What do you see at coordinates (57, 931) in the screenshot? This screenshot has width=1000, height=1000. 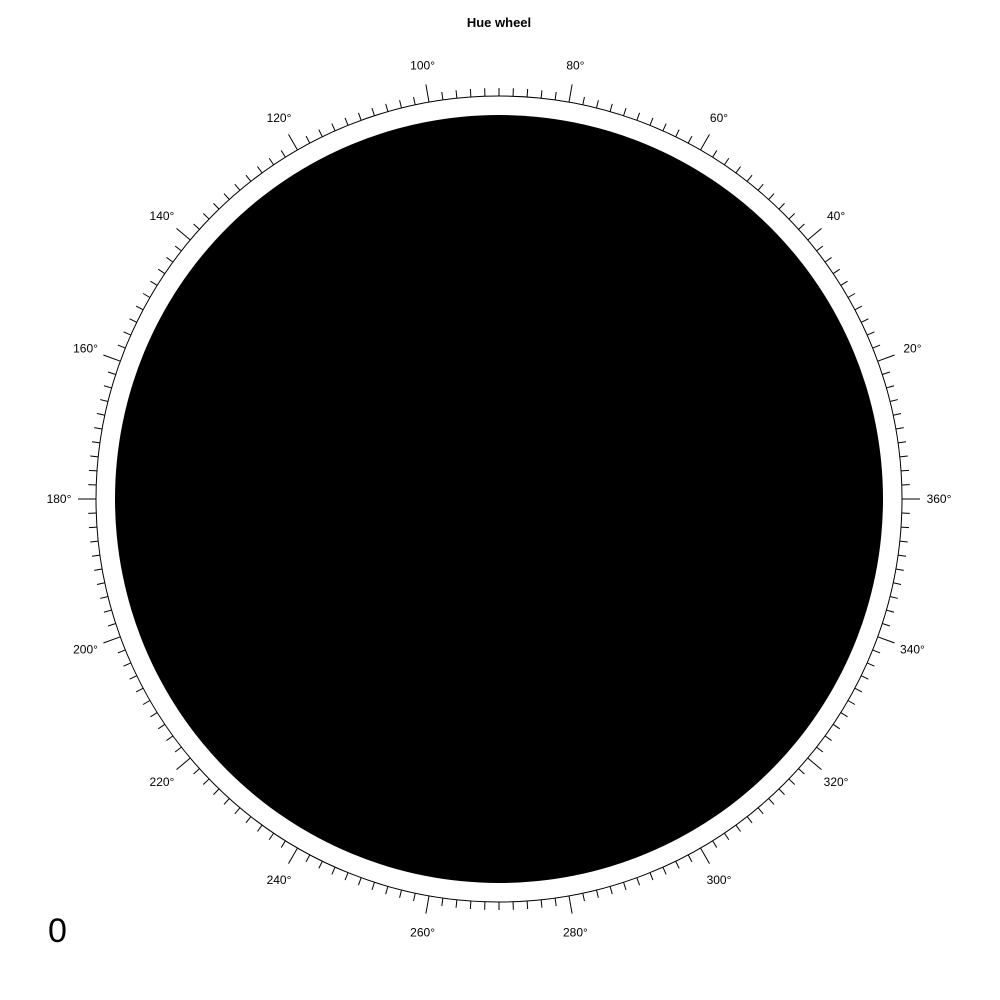 I see `corner-label: 0` at bounding box center [57, 931].